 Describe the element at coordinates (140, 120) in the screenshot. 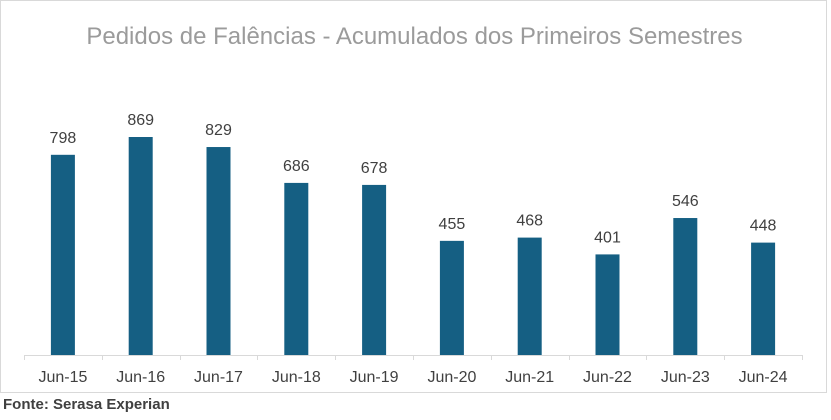

I see `data-label: 869` at that location.